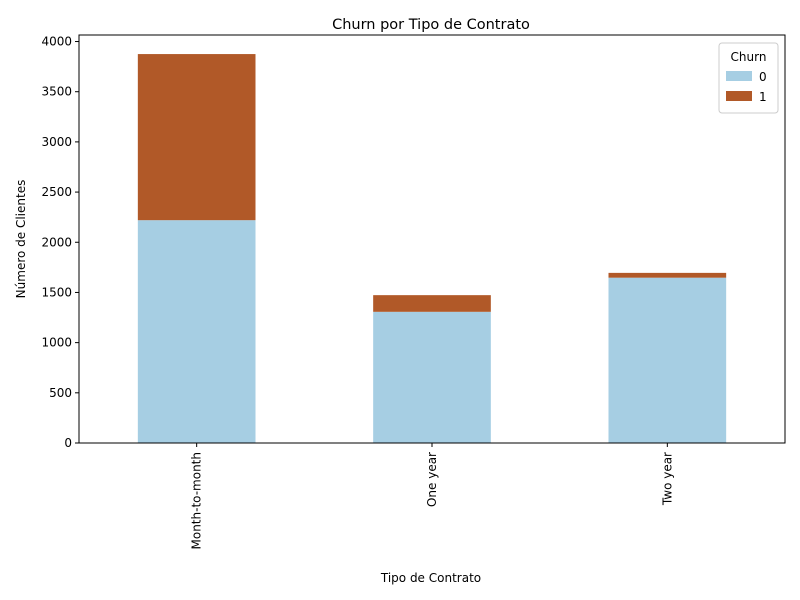 Image resolution: width=800 pixels, height=600 pixels. Describe the element at coordinates (56, 42) in the screenshot. I see `y-tick-label: 4000` at that location.